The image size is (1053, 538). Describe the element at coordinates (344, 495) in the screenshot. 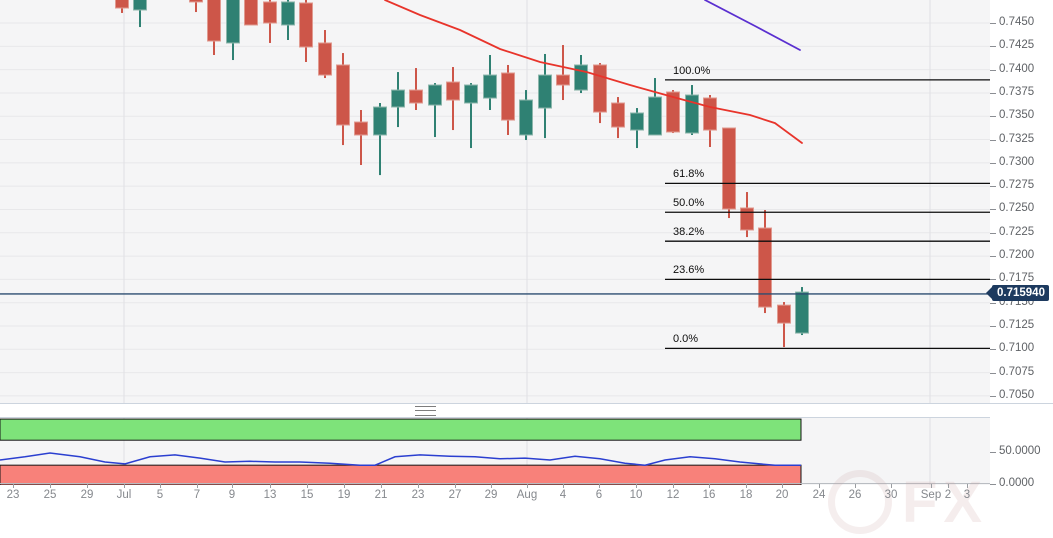

I see `time-tick-label: 19` at that location.